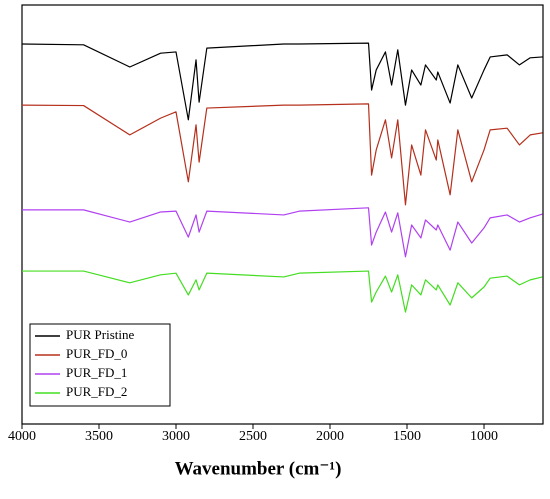  Describe the element at coordinates (176, 436) in the screenshot. I see `x-tick-label: 3000` at that location.